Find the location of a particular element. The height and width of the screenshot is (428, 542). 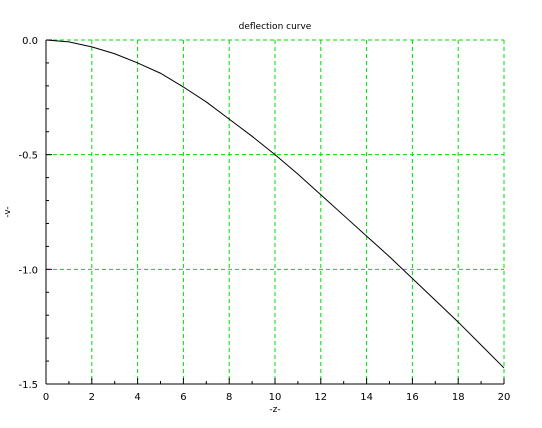

x-tick-label: 4 is located at coordinates (137, 397).